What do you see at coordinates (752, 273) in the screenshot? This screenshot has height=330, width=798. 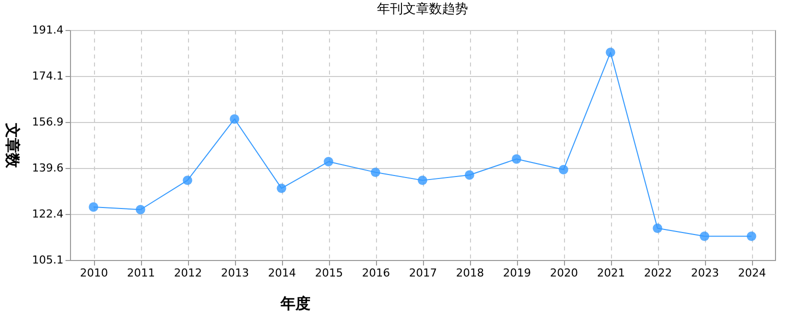 I see `x-tick-label: 2024` at bounding box center [752, 273].